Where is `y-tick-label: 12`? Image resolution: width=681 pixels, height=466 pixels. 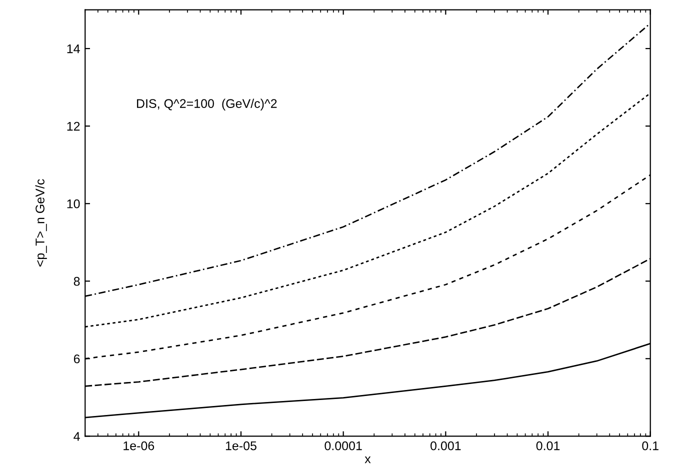
y-tick-label: 12 is located at coordinates (73, 126).